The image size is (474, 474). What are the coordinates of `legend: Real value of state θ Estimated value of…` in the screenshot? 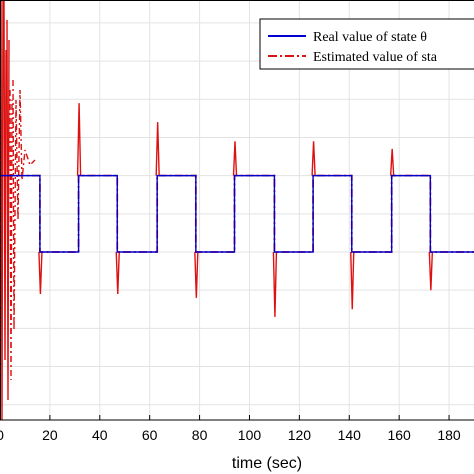 It's located at (366, 44).